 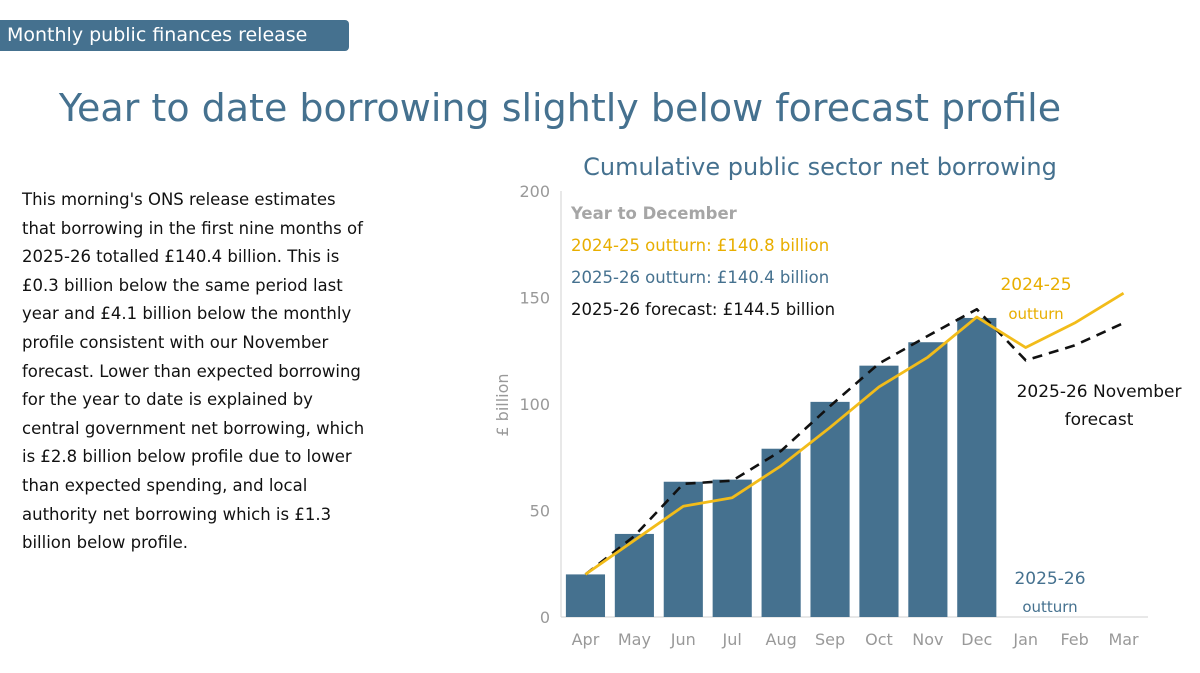 What do you see at coordinates (1099, 420) in the screenshot?
I see `series-label-forecast-sub: forecast` at bounding box center [1099, 420].